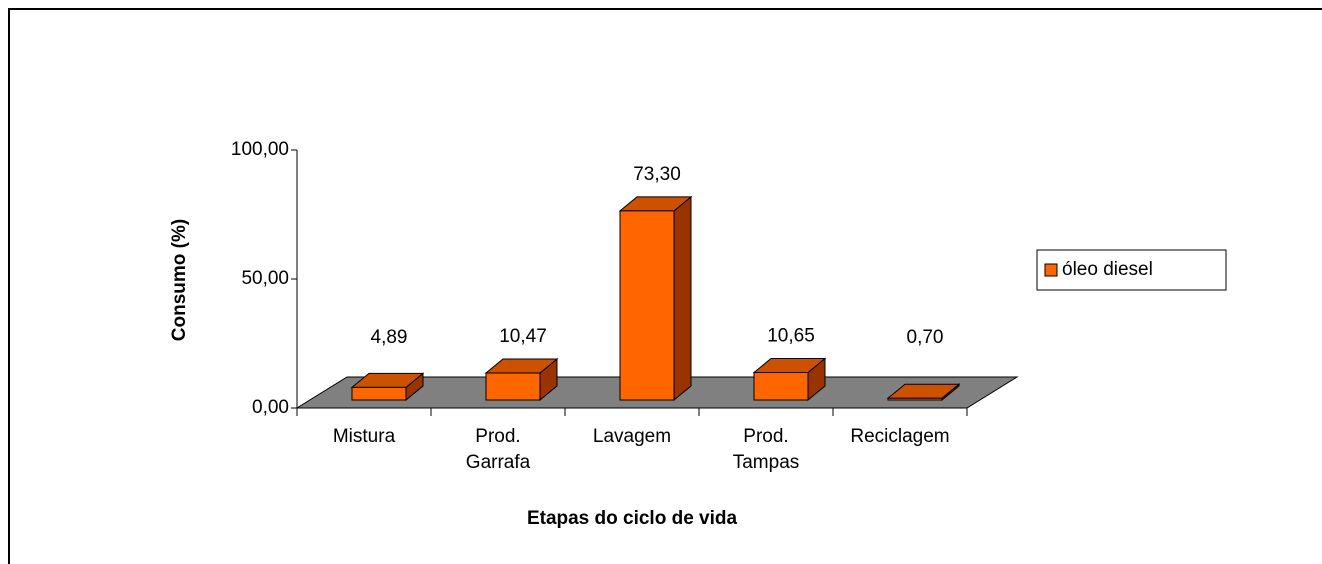 The image size is (1322, 564). What do you see at coordinates (270, 407) in the screenshot?
I see `y-tick-label: 0,00` at bounding box center [270, 407].